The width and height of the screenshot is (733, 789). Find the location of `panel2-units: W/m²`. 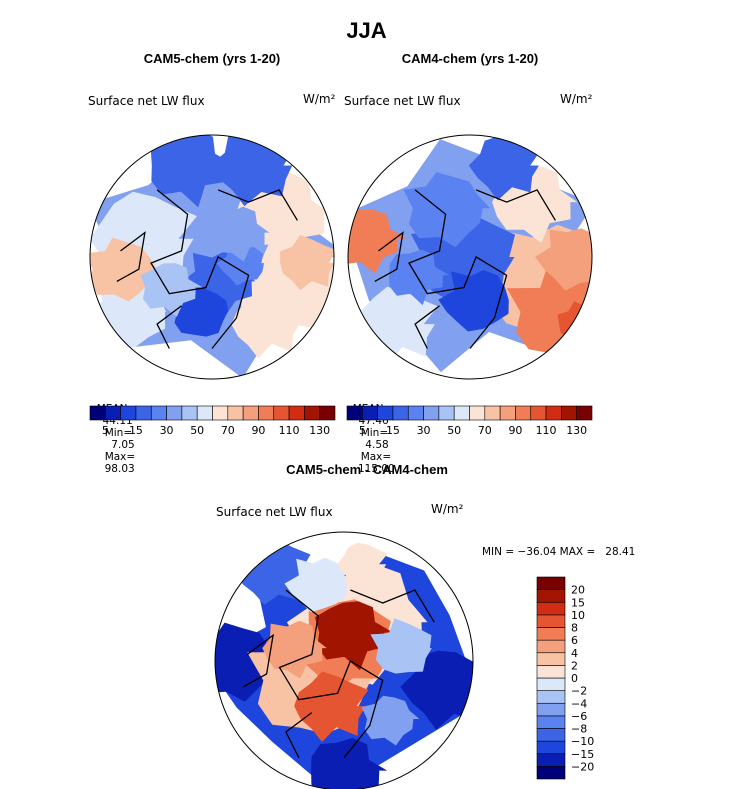

panel2-units: W/m² is located at coordinates (576, 99).